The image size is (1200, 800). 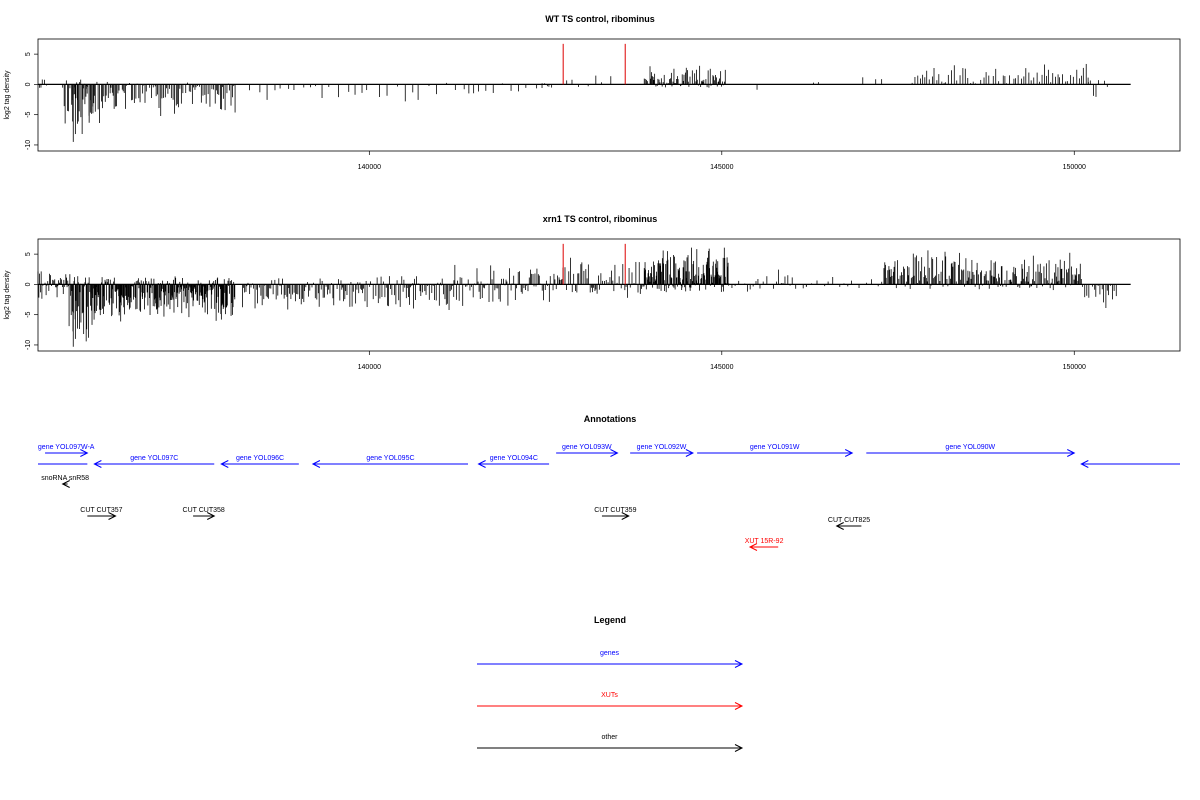 I want to click on annotation-cut-cut359: CUT CUT359, so click(x=615, y=513).